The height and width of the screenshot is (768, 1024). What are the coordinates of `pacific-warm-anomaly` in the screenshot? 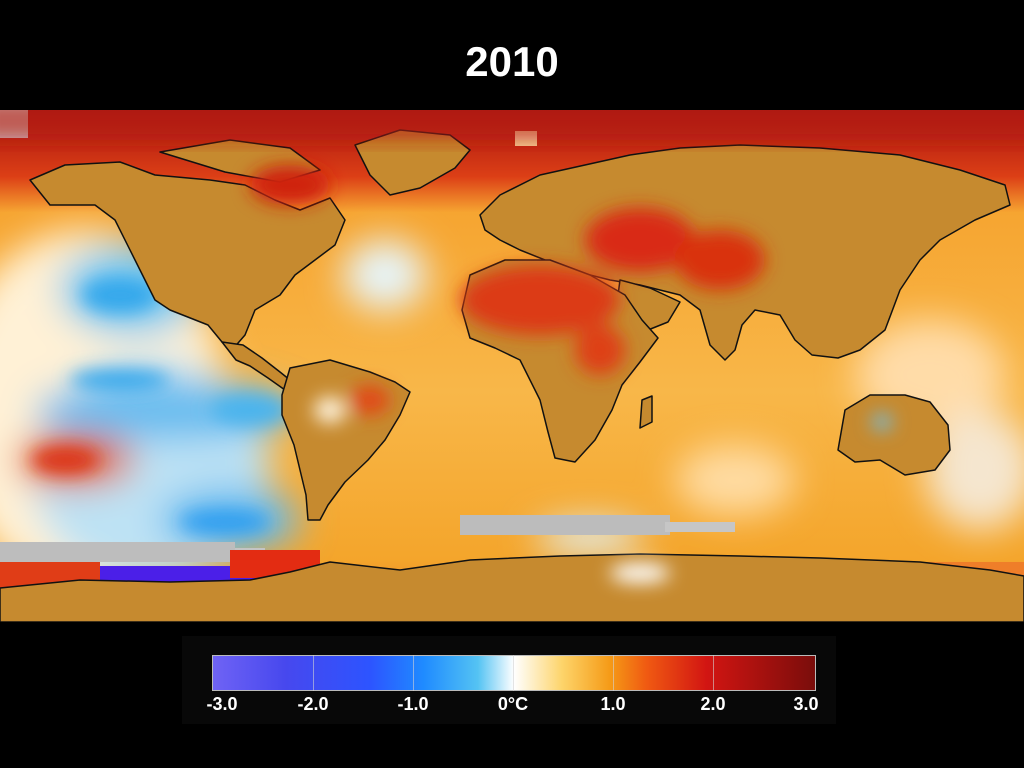 It's located at (65, 460).